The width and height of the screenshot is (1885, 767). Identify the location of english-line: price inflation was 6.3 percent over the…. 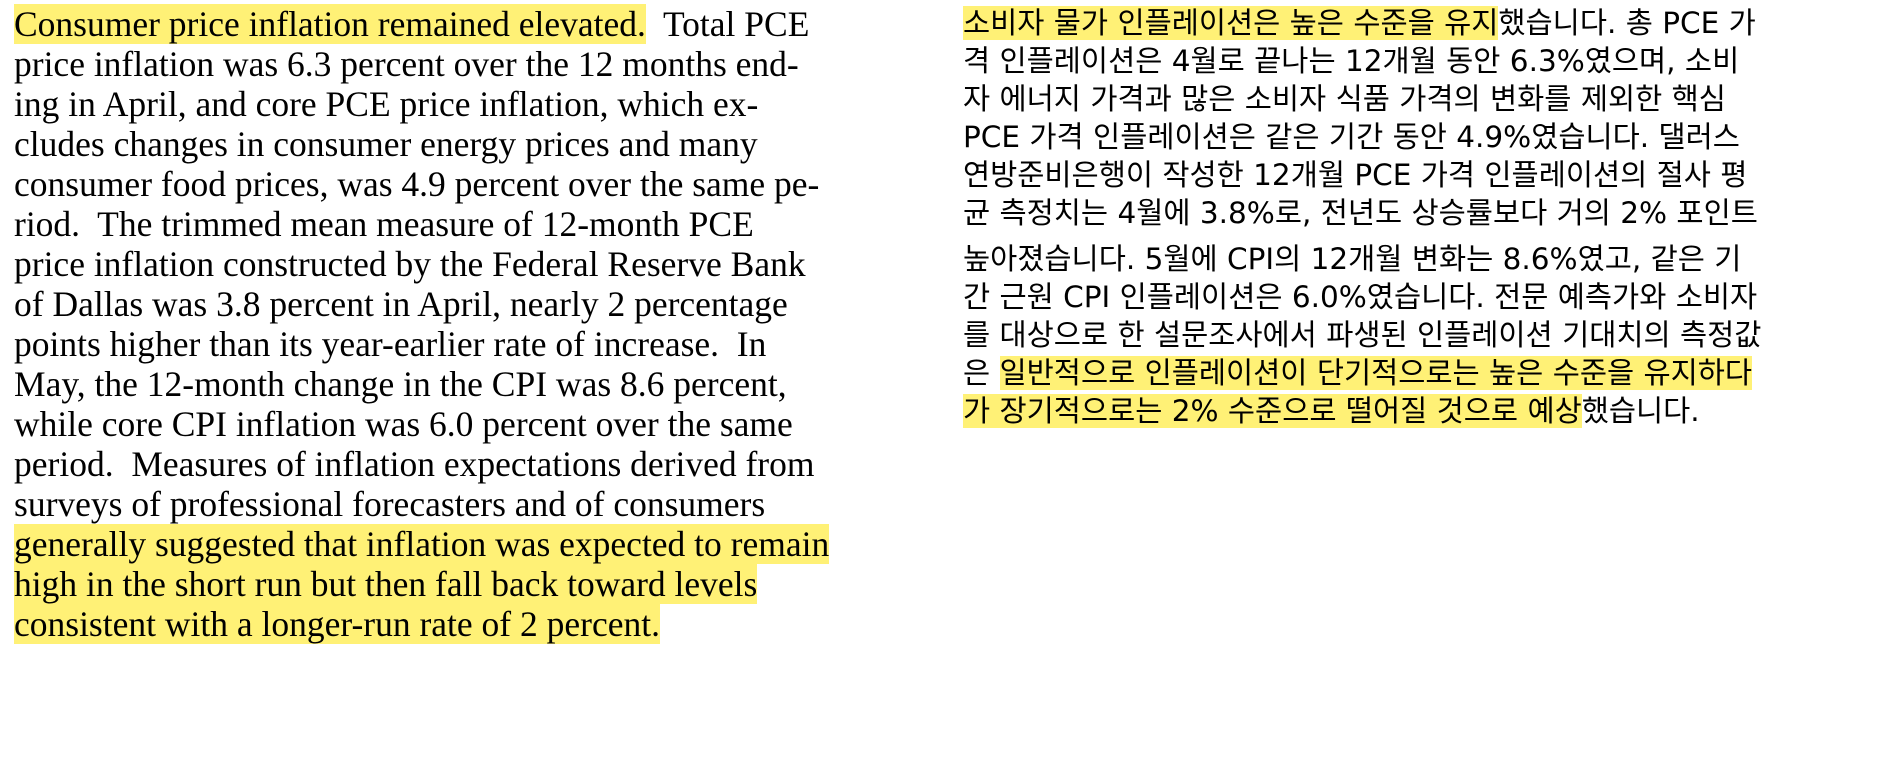
(406, 64).